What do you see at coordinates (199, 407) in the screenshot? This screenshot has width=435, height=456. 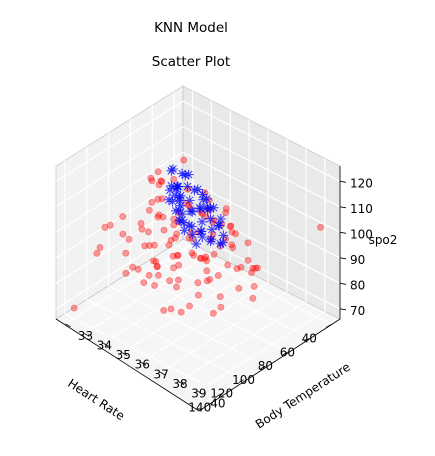 I see `x-tick-label: 140` at bounding box center [199, 407].